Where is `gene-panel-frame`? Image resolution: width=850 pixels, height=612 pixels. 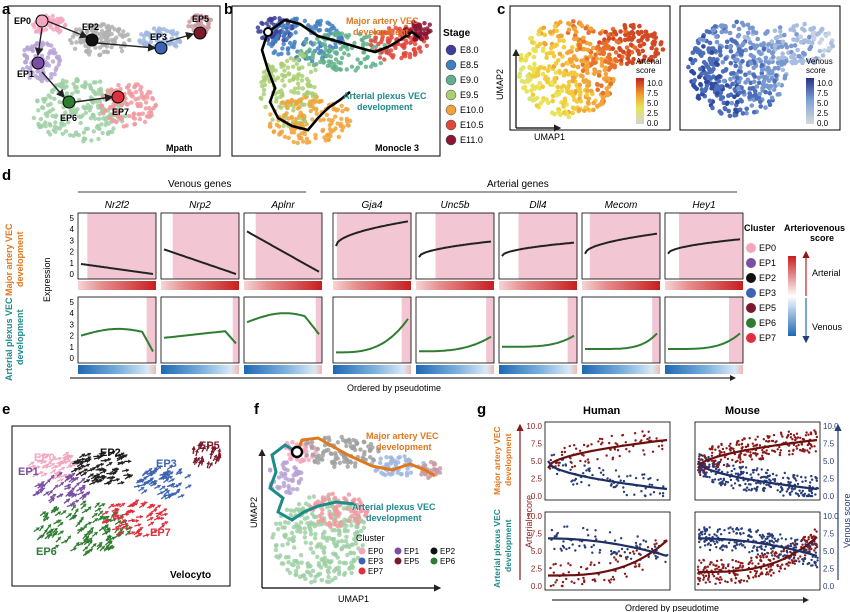
gene-panel-frame is located at coordinates (455, 330).